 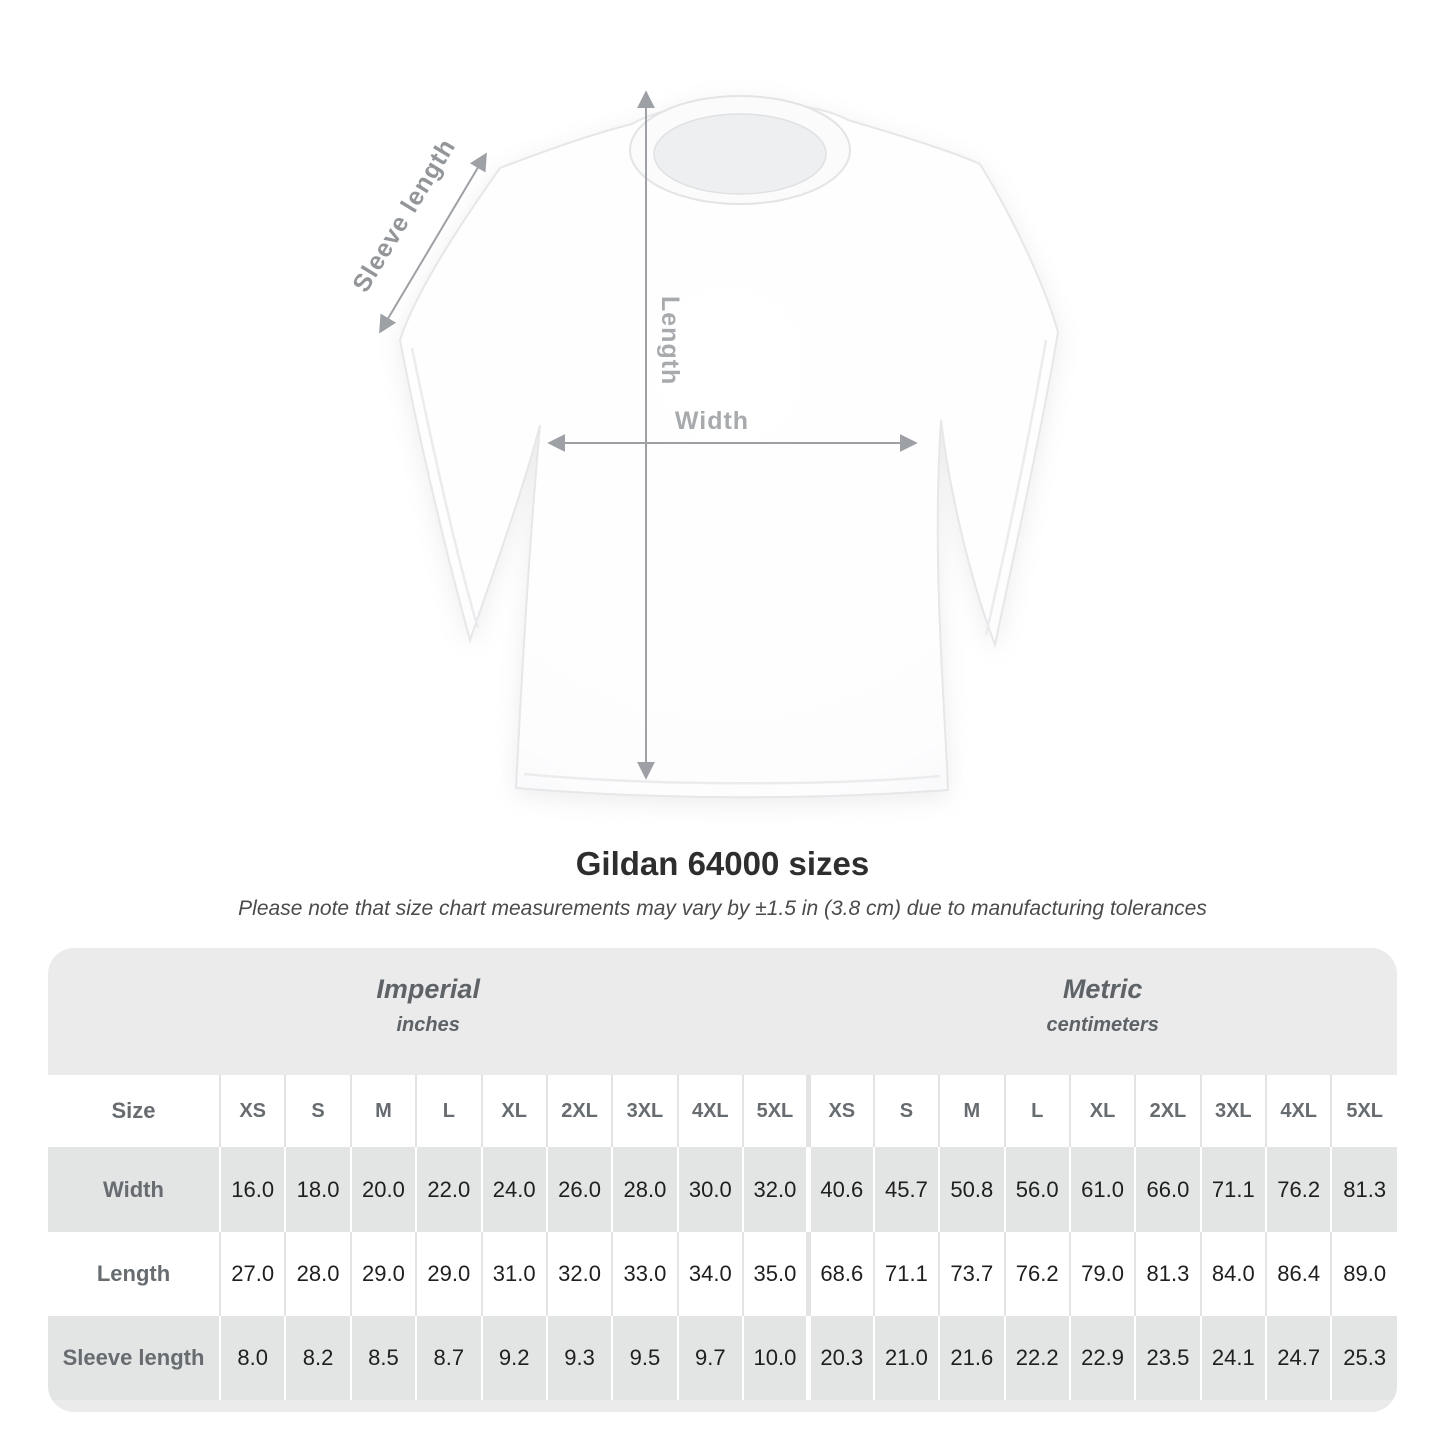 I want to click on row-label: Sleeve length, so click(x=133, y=1357).